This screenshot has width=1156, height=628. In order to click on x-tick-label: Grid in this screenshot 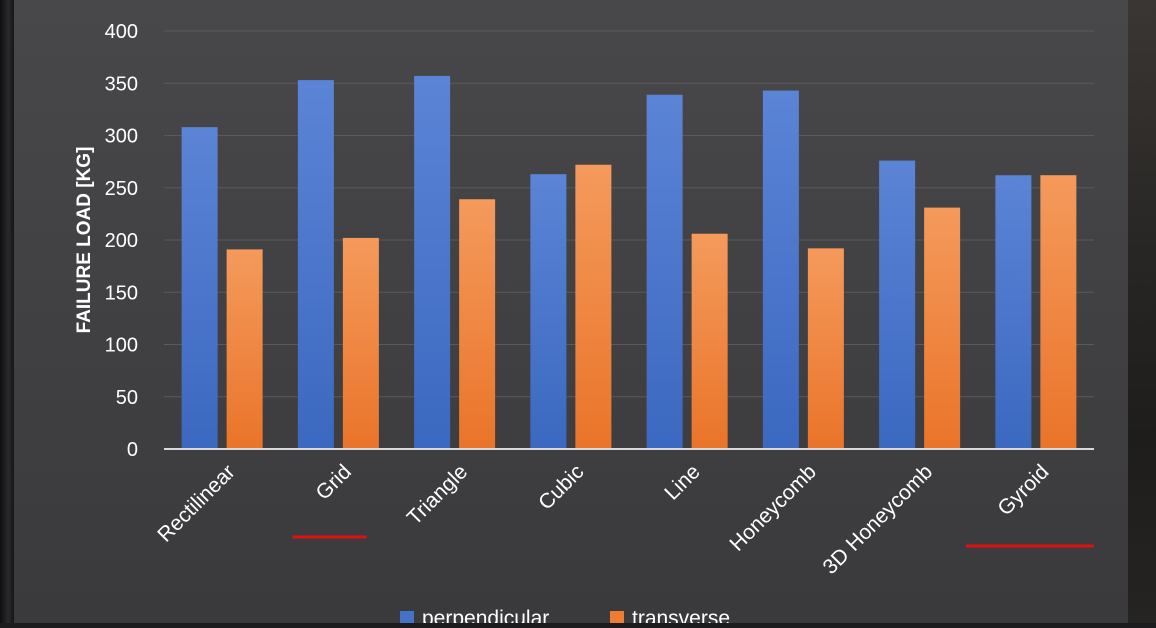, I will do `click(334, 482)`.